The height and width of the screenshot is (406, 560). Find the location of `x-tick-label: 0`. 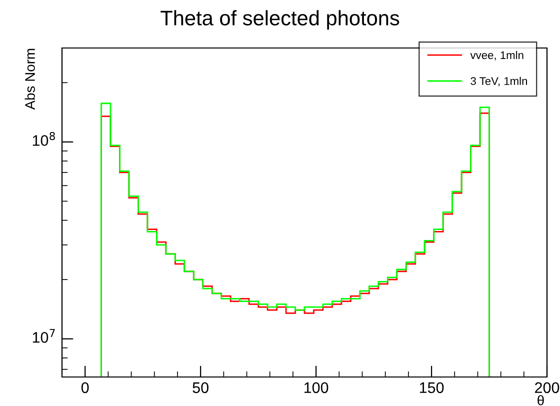

x-tick-label: 0 is located at coordinates (85, 388).